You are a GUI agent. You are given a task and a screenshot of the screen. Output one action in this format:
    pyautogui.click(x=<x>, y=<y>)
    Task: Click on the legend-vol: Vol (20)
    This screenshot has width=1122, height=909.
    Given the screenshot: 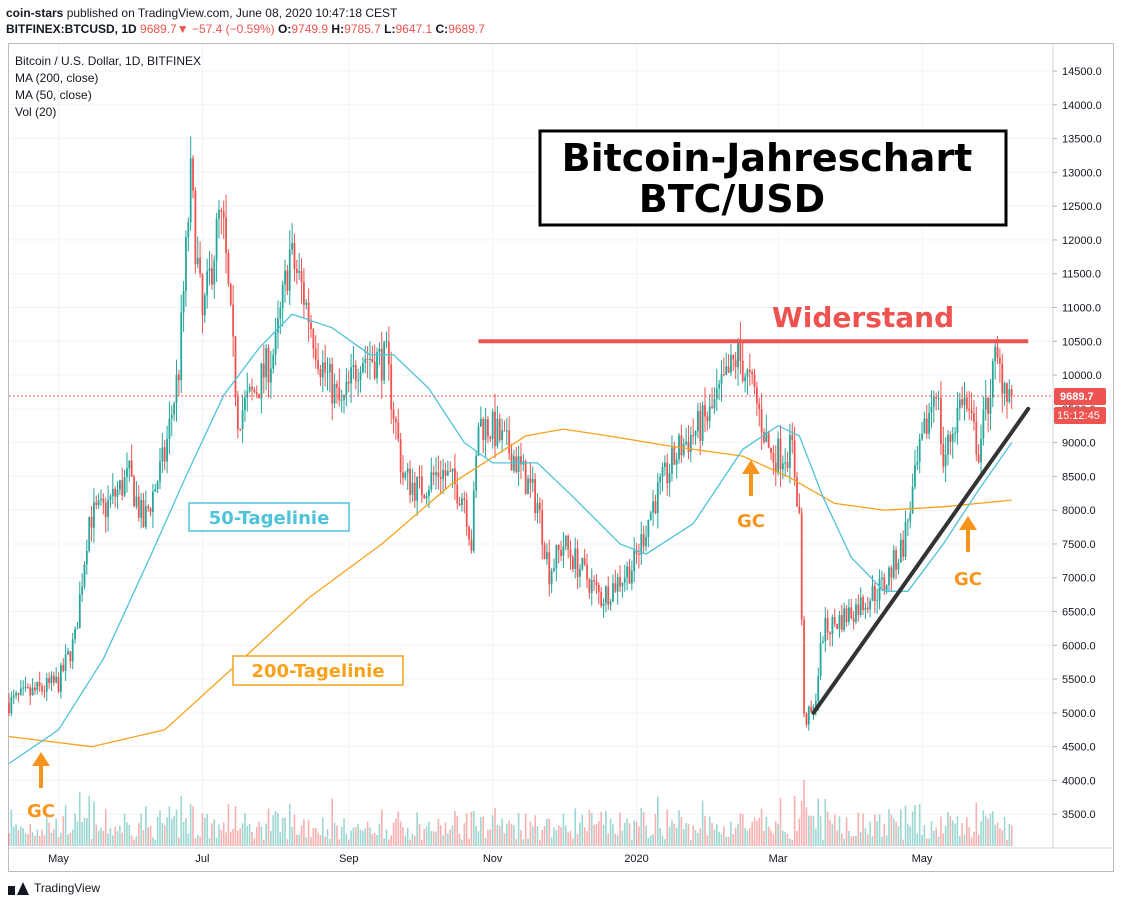 What is the action you would take?
    pyautogui.click(x=36, y=112)
    